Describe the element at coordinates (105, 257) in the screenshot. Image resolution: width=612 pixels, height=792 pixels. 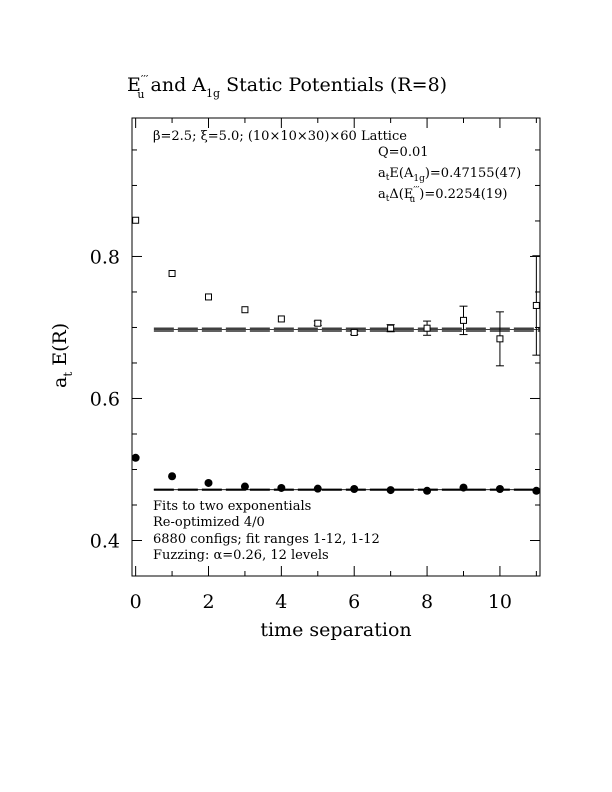
I see `y-tick-label: 0.8` at that location.